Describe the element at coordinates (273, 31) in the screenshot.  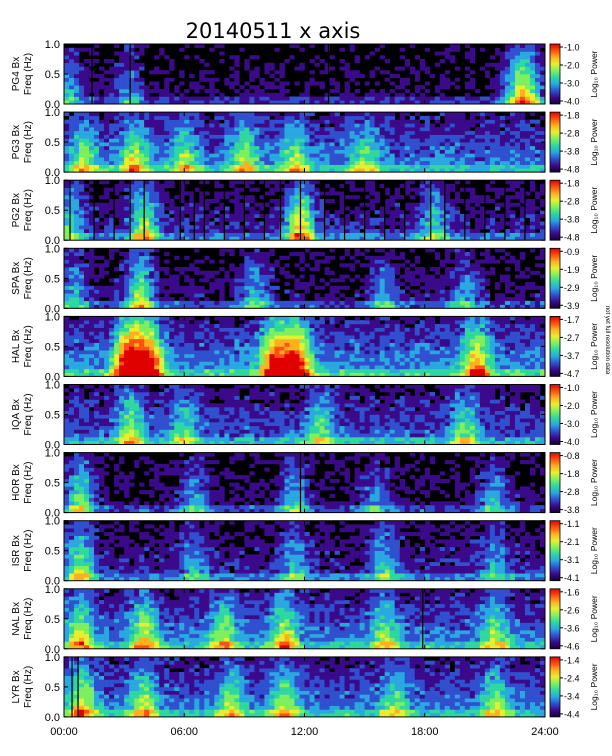
I see `chart-title: 20140511 x axis` at that location.